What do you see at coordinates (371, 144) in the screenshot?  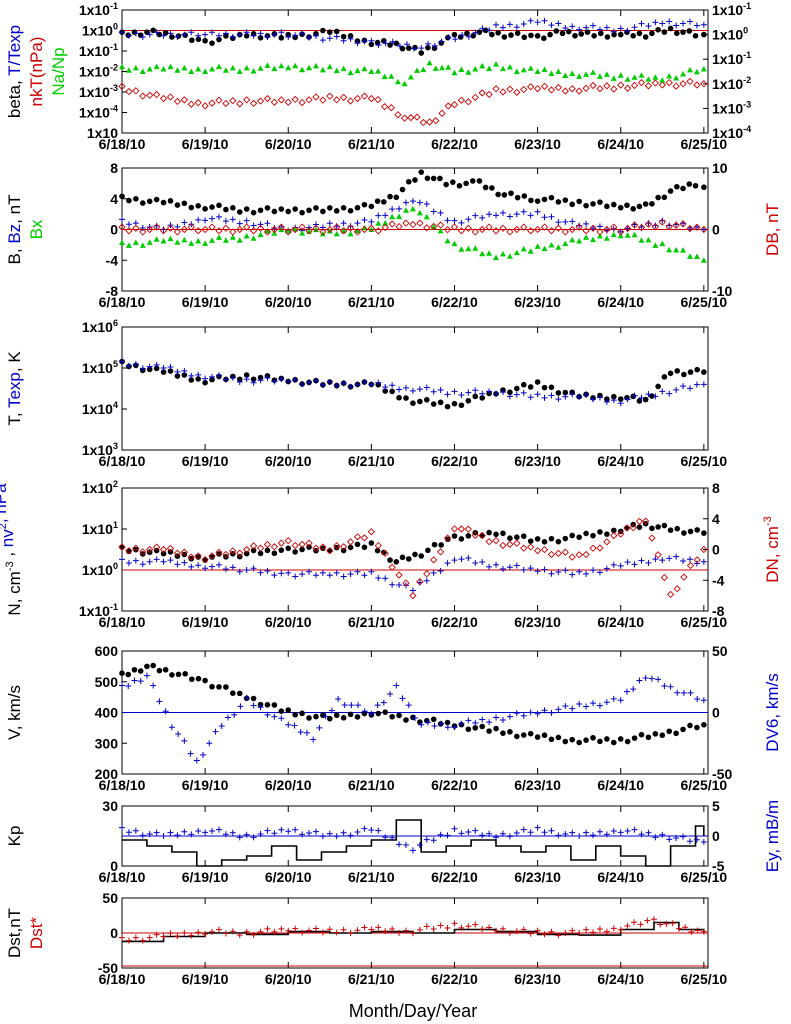 I see `x-tick-label: 6/21/10` at bounding box center [371, 144].